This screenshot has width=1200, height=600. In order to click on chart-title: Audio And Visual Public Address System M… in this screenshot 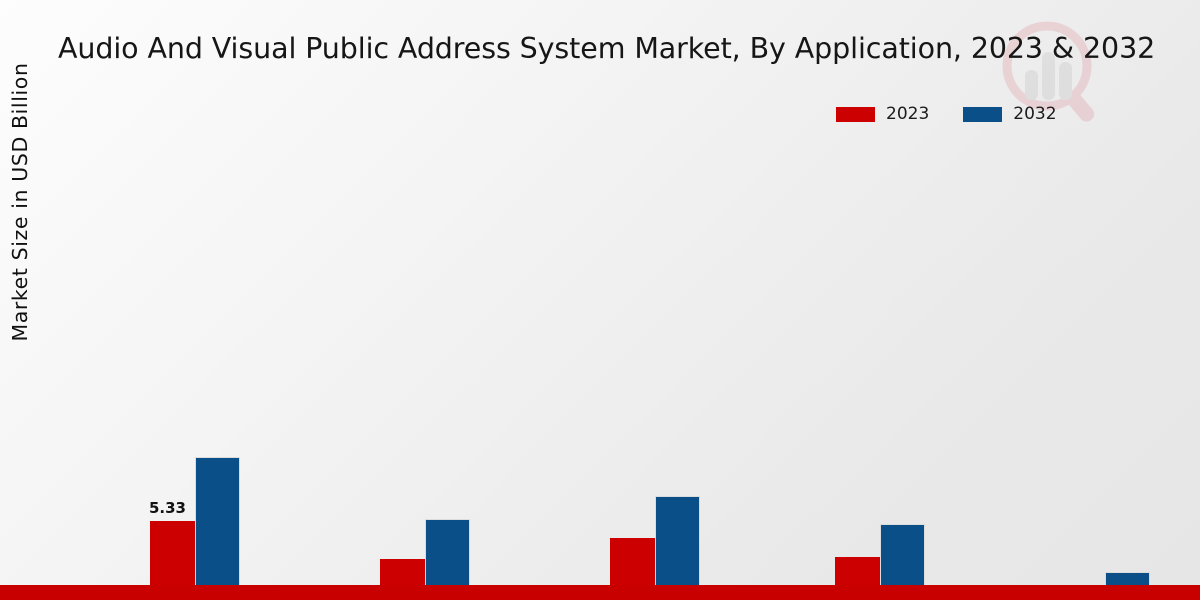, I will do `click(607, 48)`.